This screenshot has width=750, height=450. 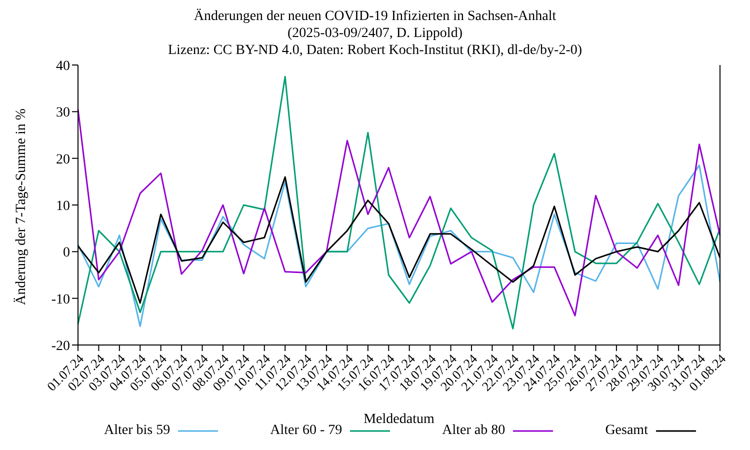 I want to click on legend-label: Alter ab 80, so click(x=474, y=431).